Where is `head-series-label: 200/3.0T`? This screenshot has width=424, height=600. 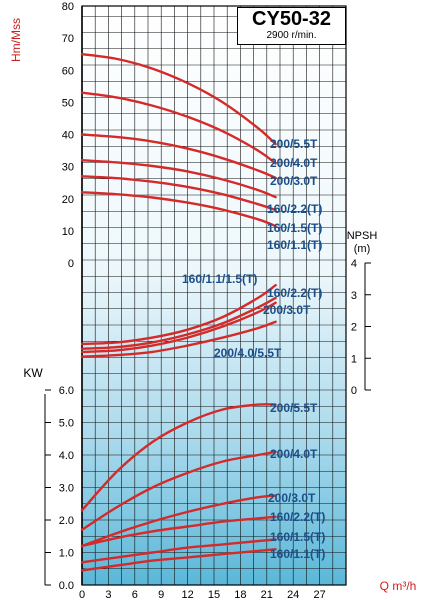 head-series-label: 200/3.0T is located at coordinates (294, 181).